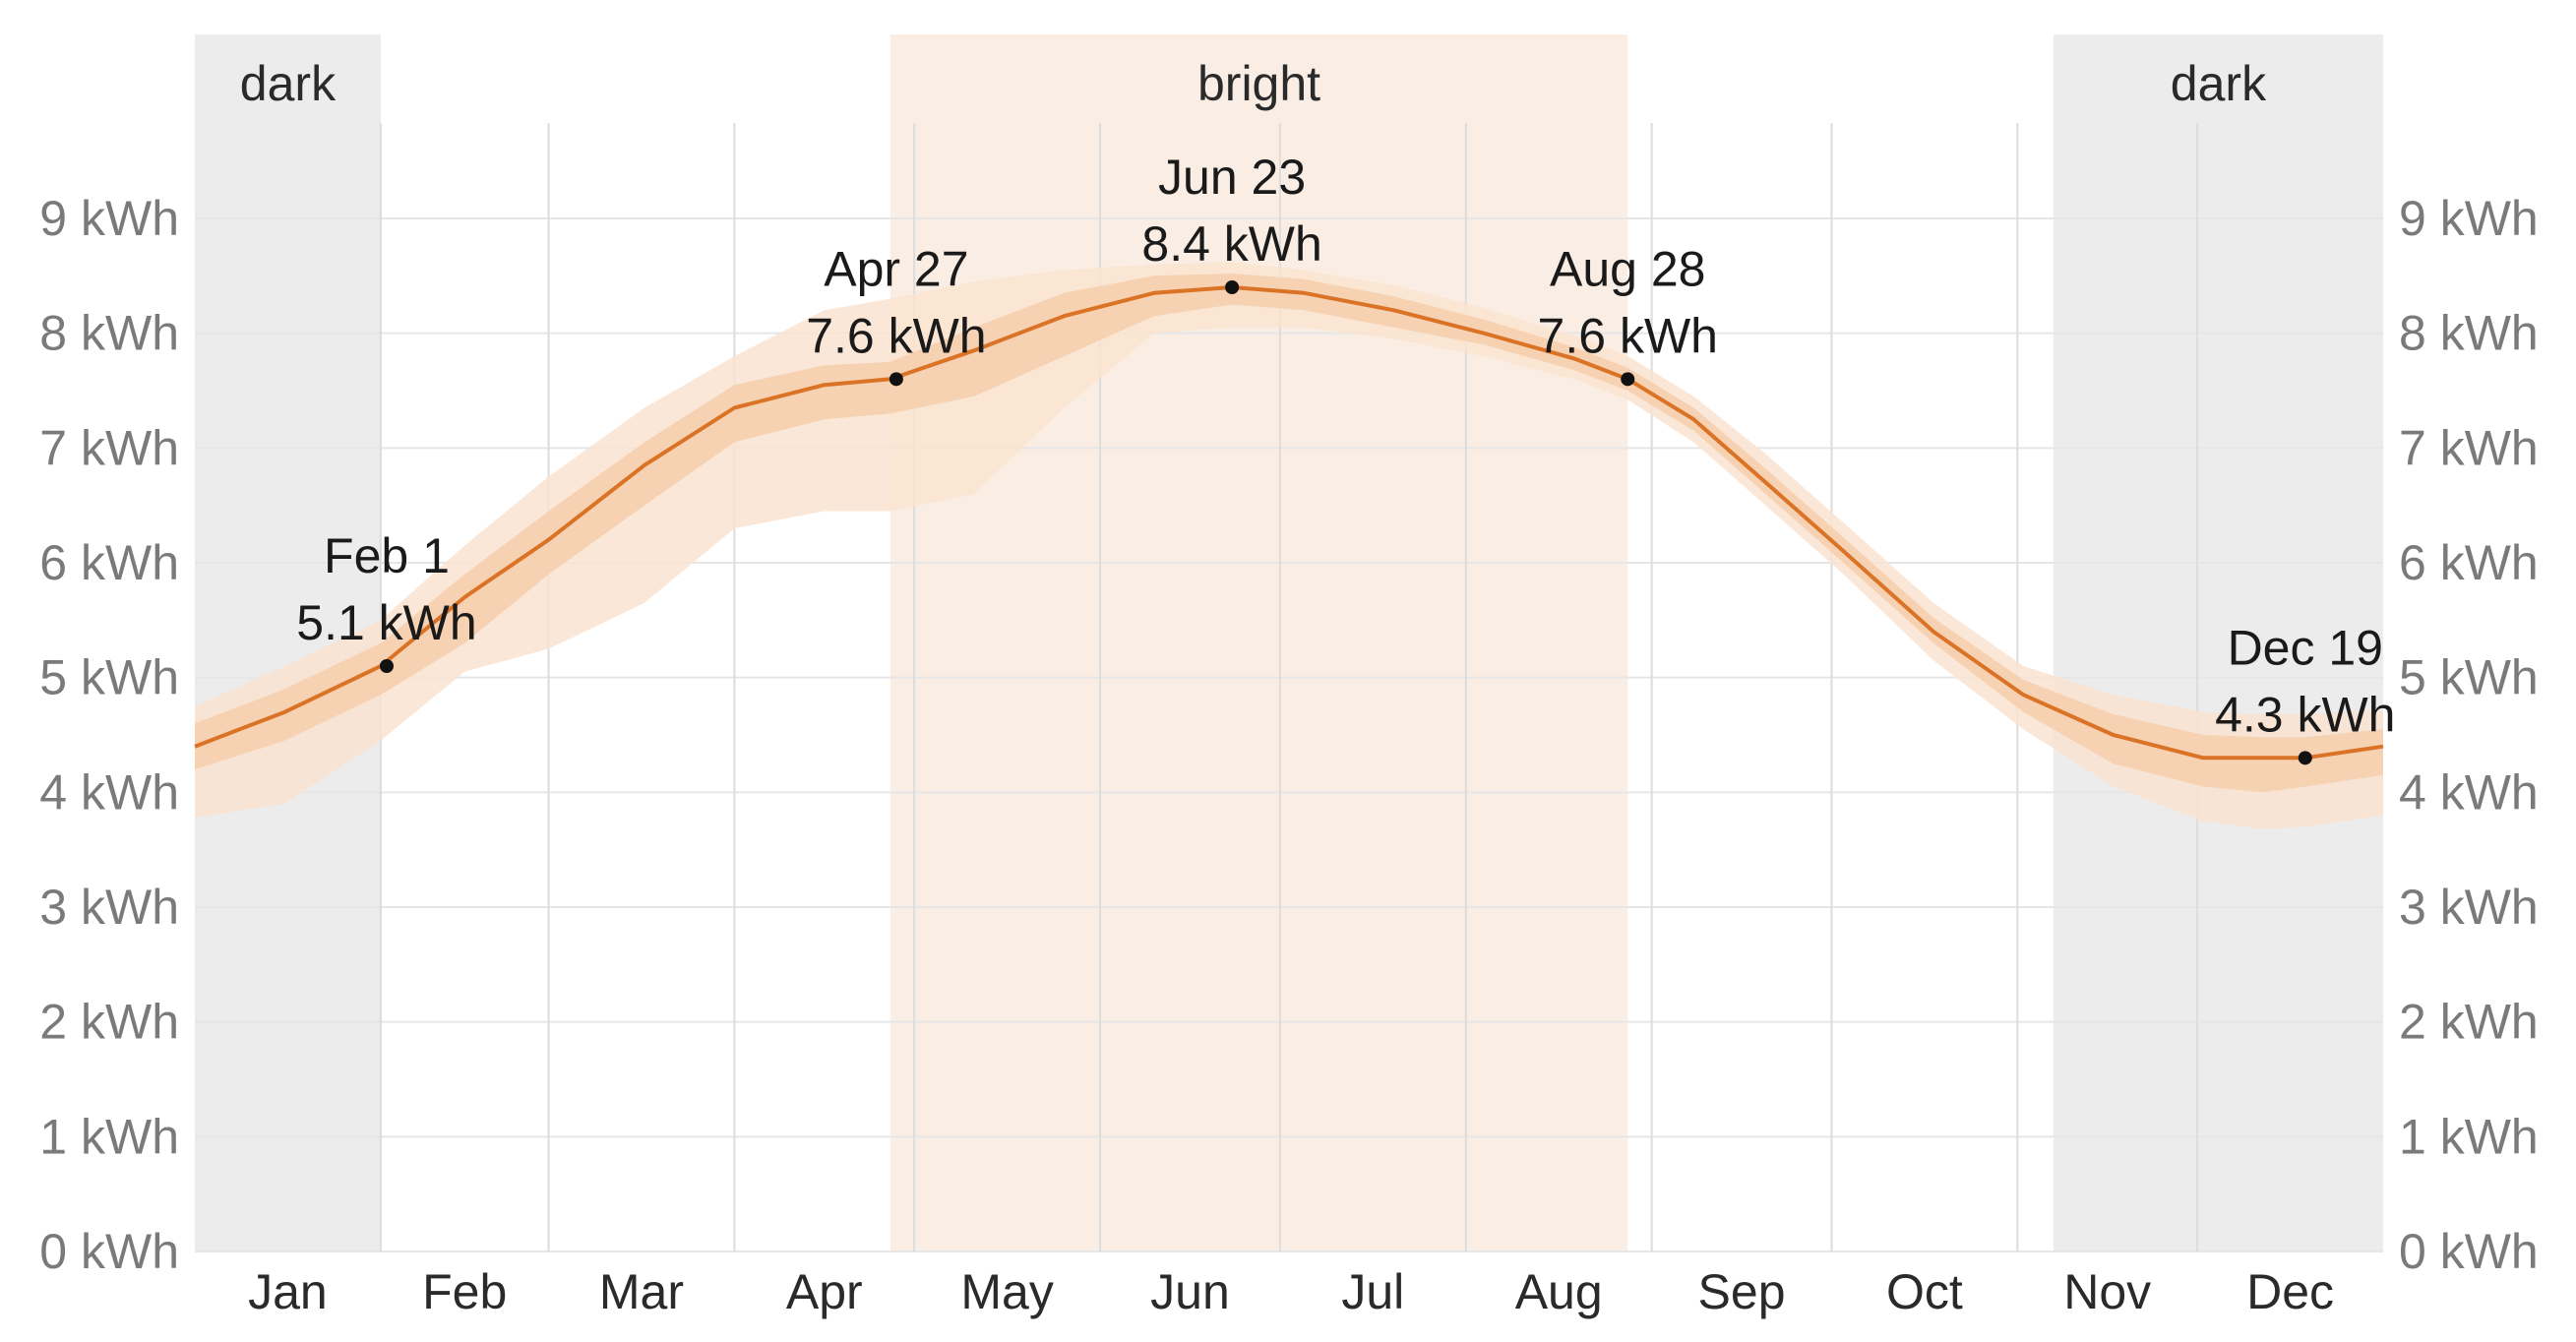 This screenshot has width=2576, height=1342. What do you see at coordinates (896, 269) in the screenshot?
I see `annotation-date-1: Apr 27` at bounding box center [896, 269].